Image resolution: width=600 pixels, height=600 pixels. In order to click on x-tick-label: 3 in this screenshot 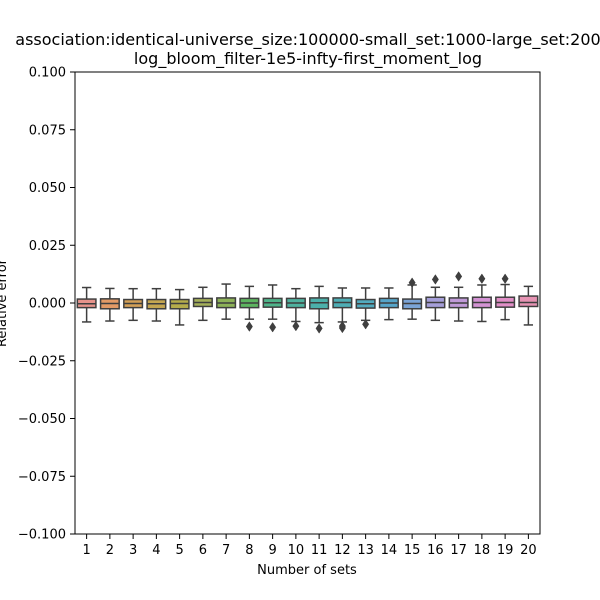, I will do `click(133, 550)`.